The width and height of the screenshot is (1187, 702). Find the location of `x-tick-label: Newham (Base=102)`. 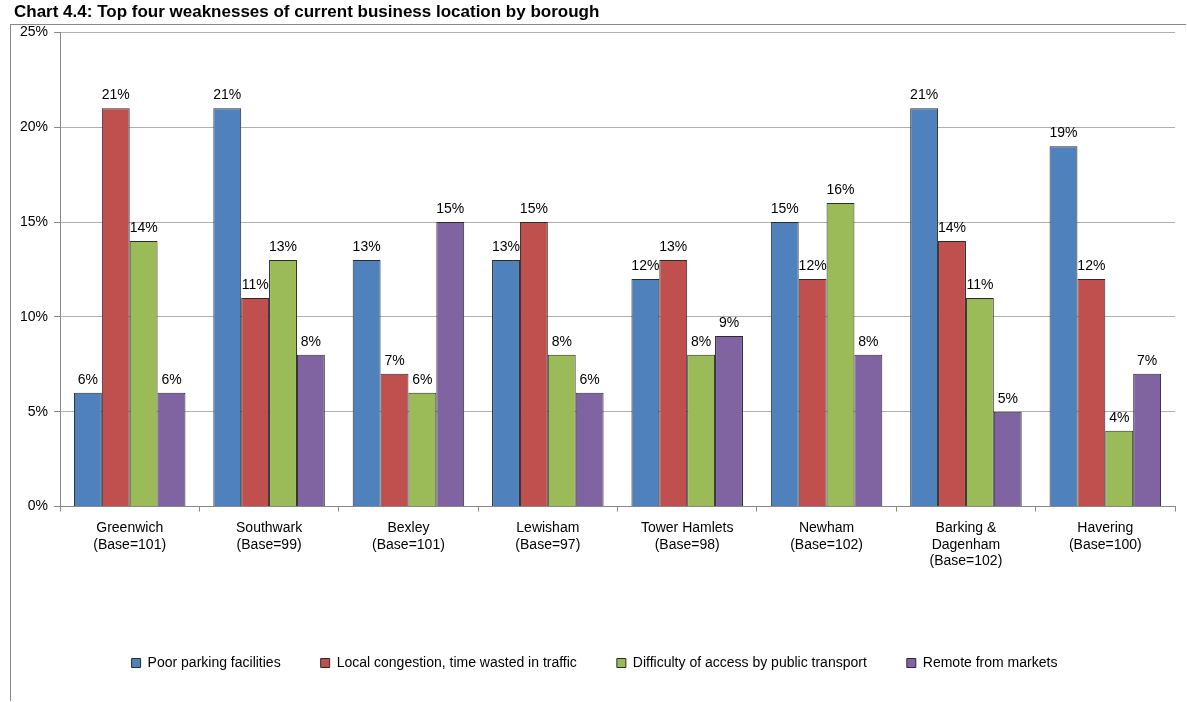

x-tick-label: Newham (Base=102) is located at coordinates (826, 535).